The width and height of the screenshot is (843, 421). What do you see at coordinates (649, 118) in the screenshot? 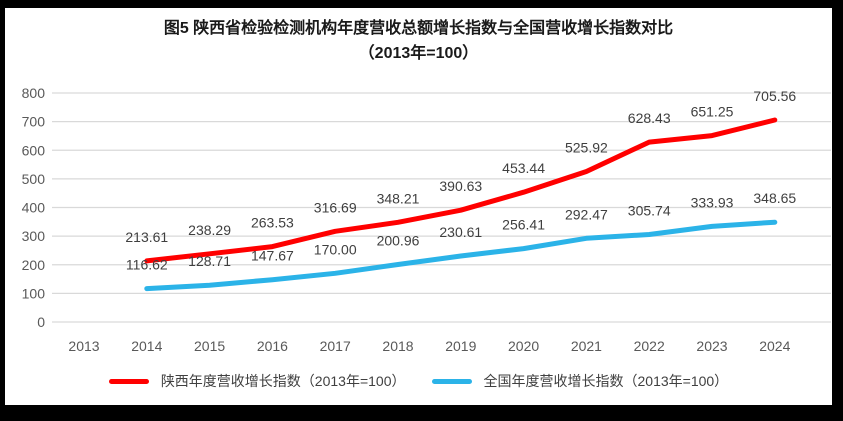
I see `shaanxi-data-label: 628.43` at bounding box center [649, 118].